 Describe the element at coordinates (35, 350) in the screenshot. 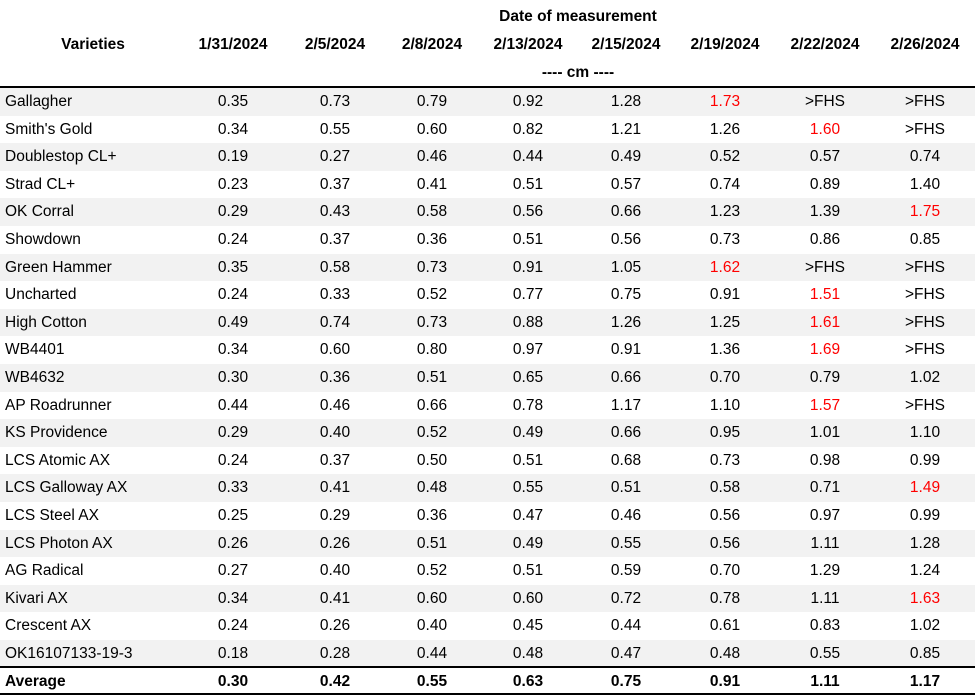

I see `variety-name: WB4401` at that location.